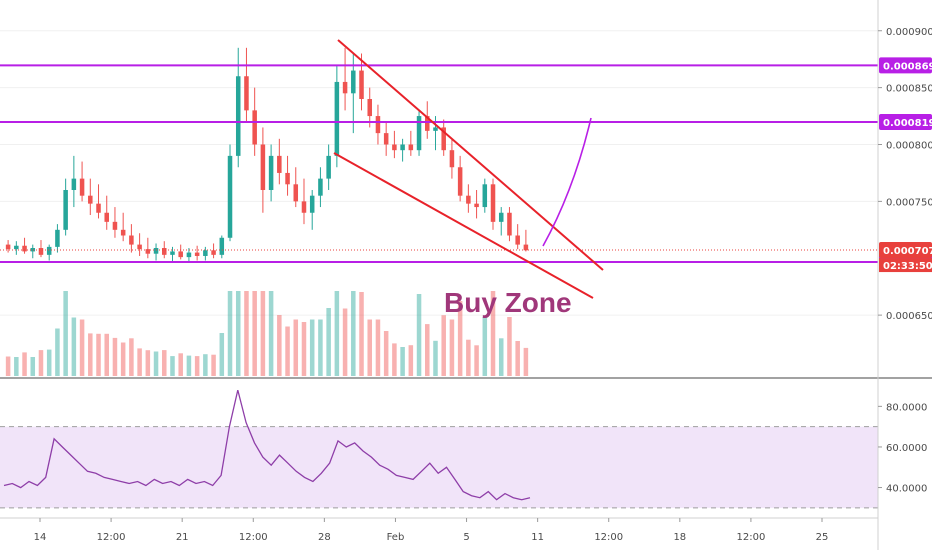 This screenshot has width=932, height=550. Describe the element at coordinates (822, 537) in the screenshot. I see `time-tick-label: 25` at that location.